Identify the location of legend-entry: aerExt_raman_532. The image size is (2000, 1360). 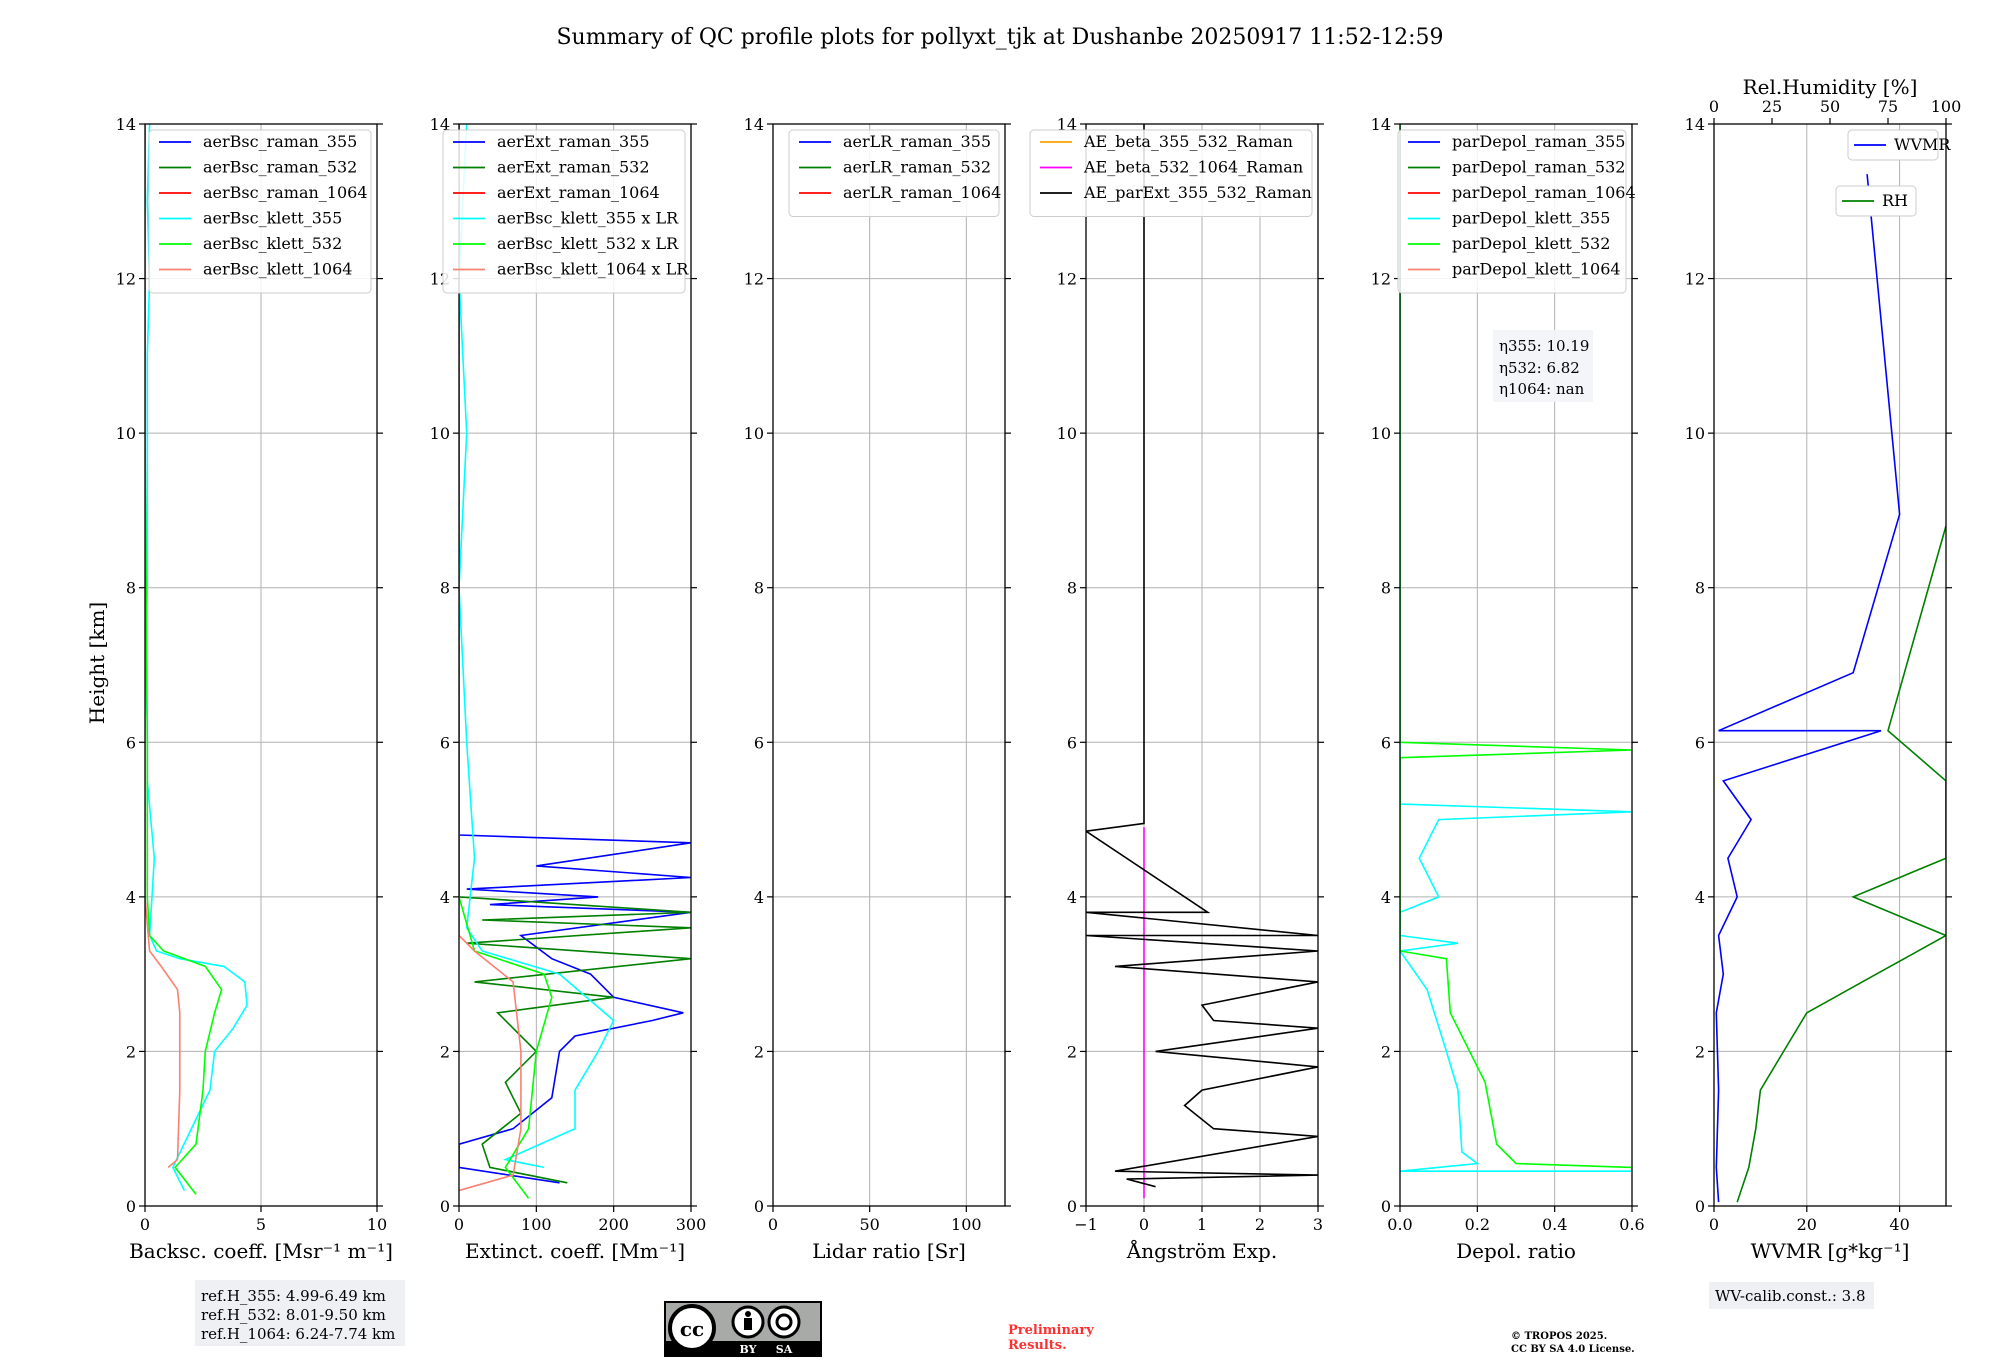
(573, 167).